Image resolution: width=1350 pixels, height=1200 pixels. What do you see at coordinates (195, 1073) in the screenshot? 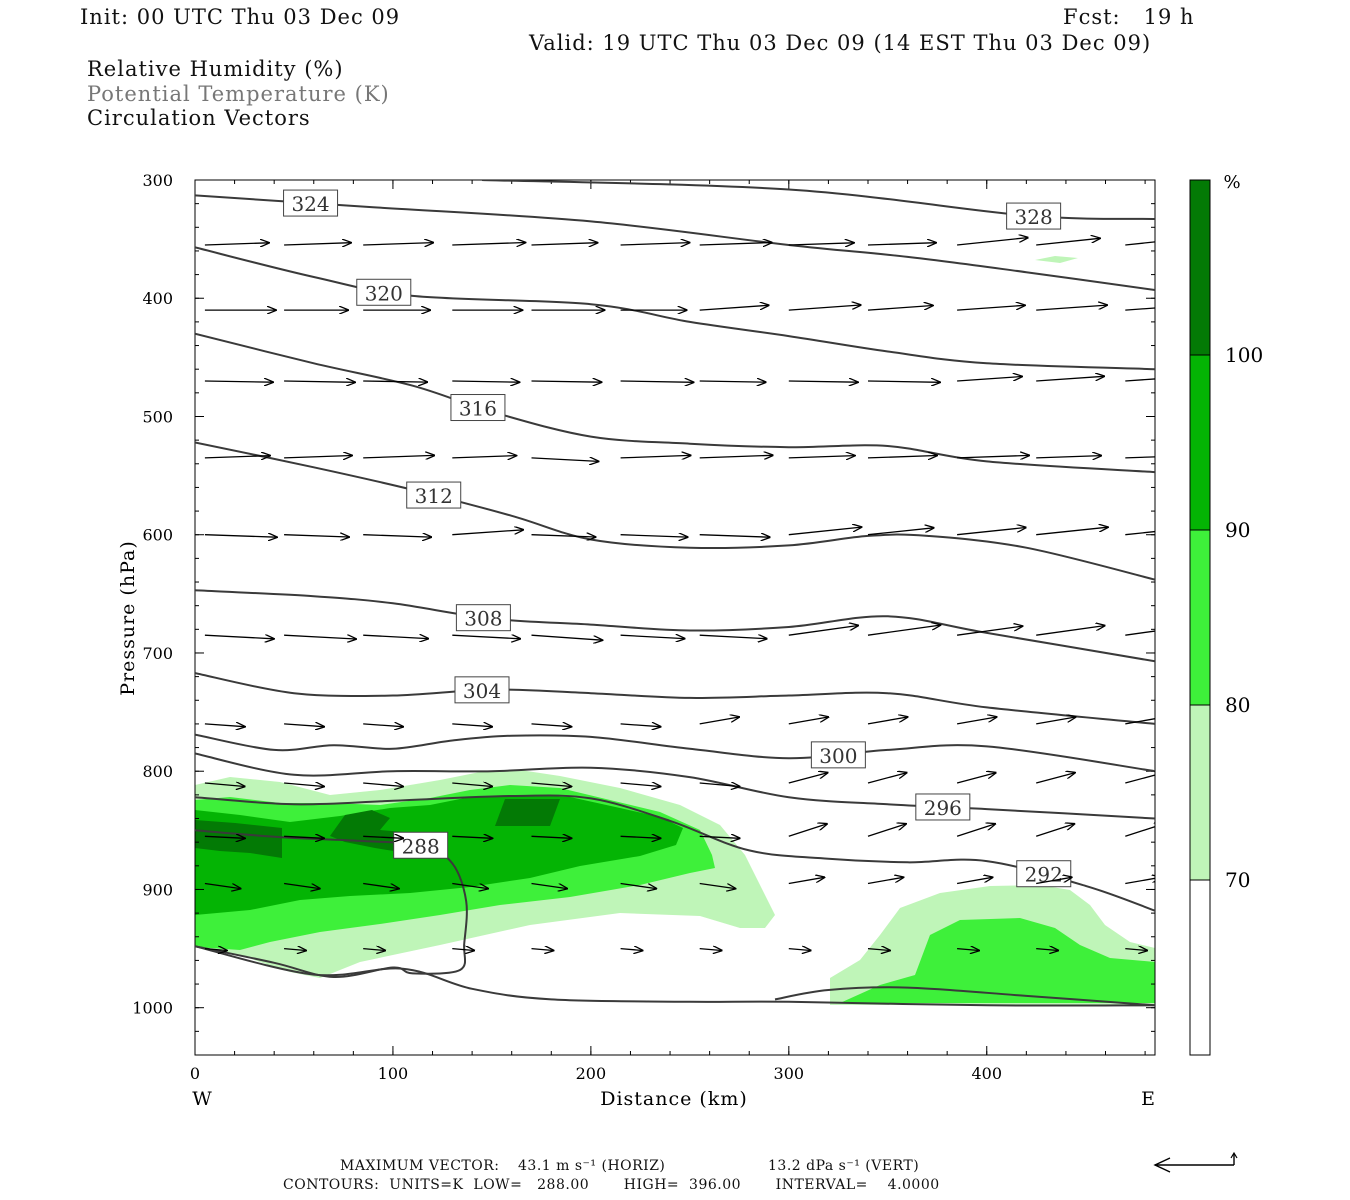
I see `x-tick-label: 0` at bounding box center [195, 1073].